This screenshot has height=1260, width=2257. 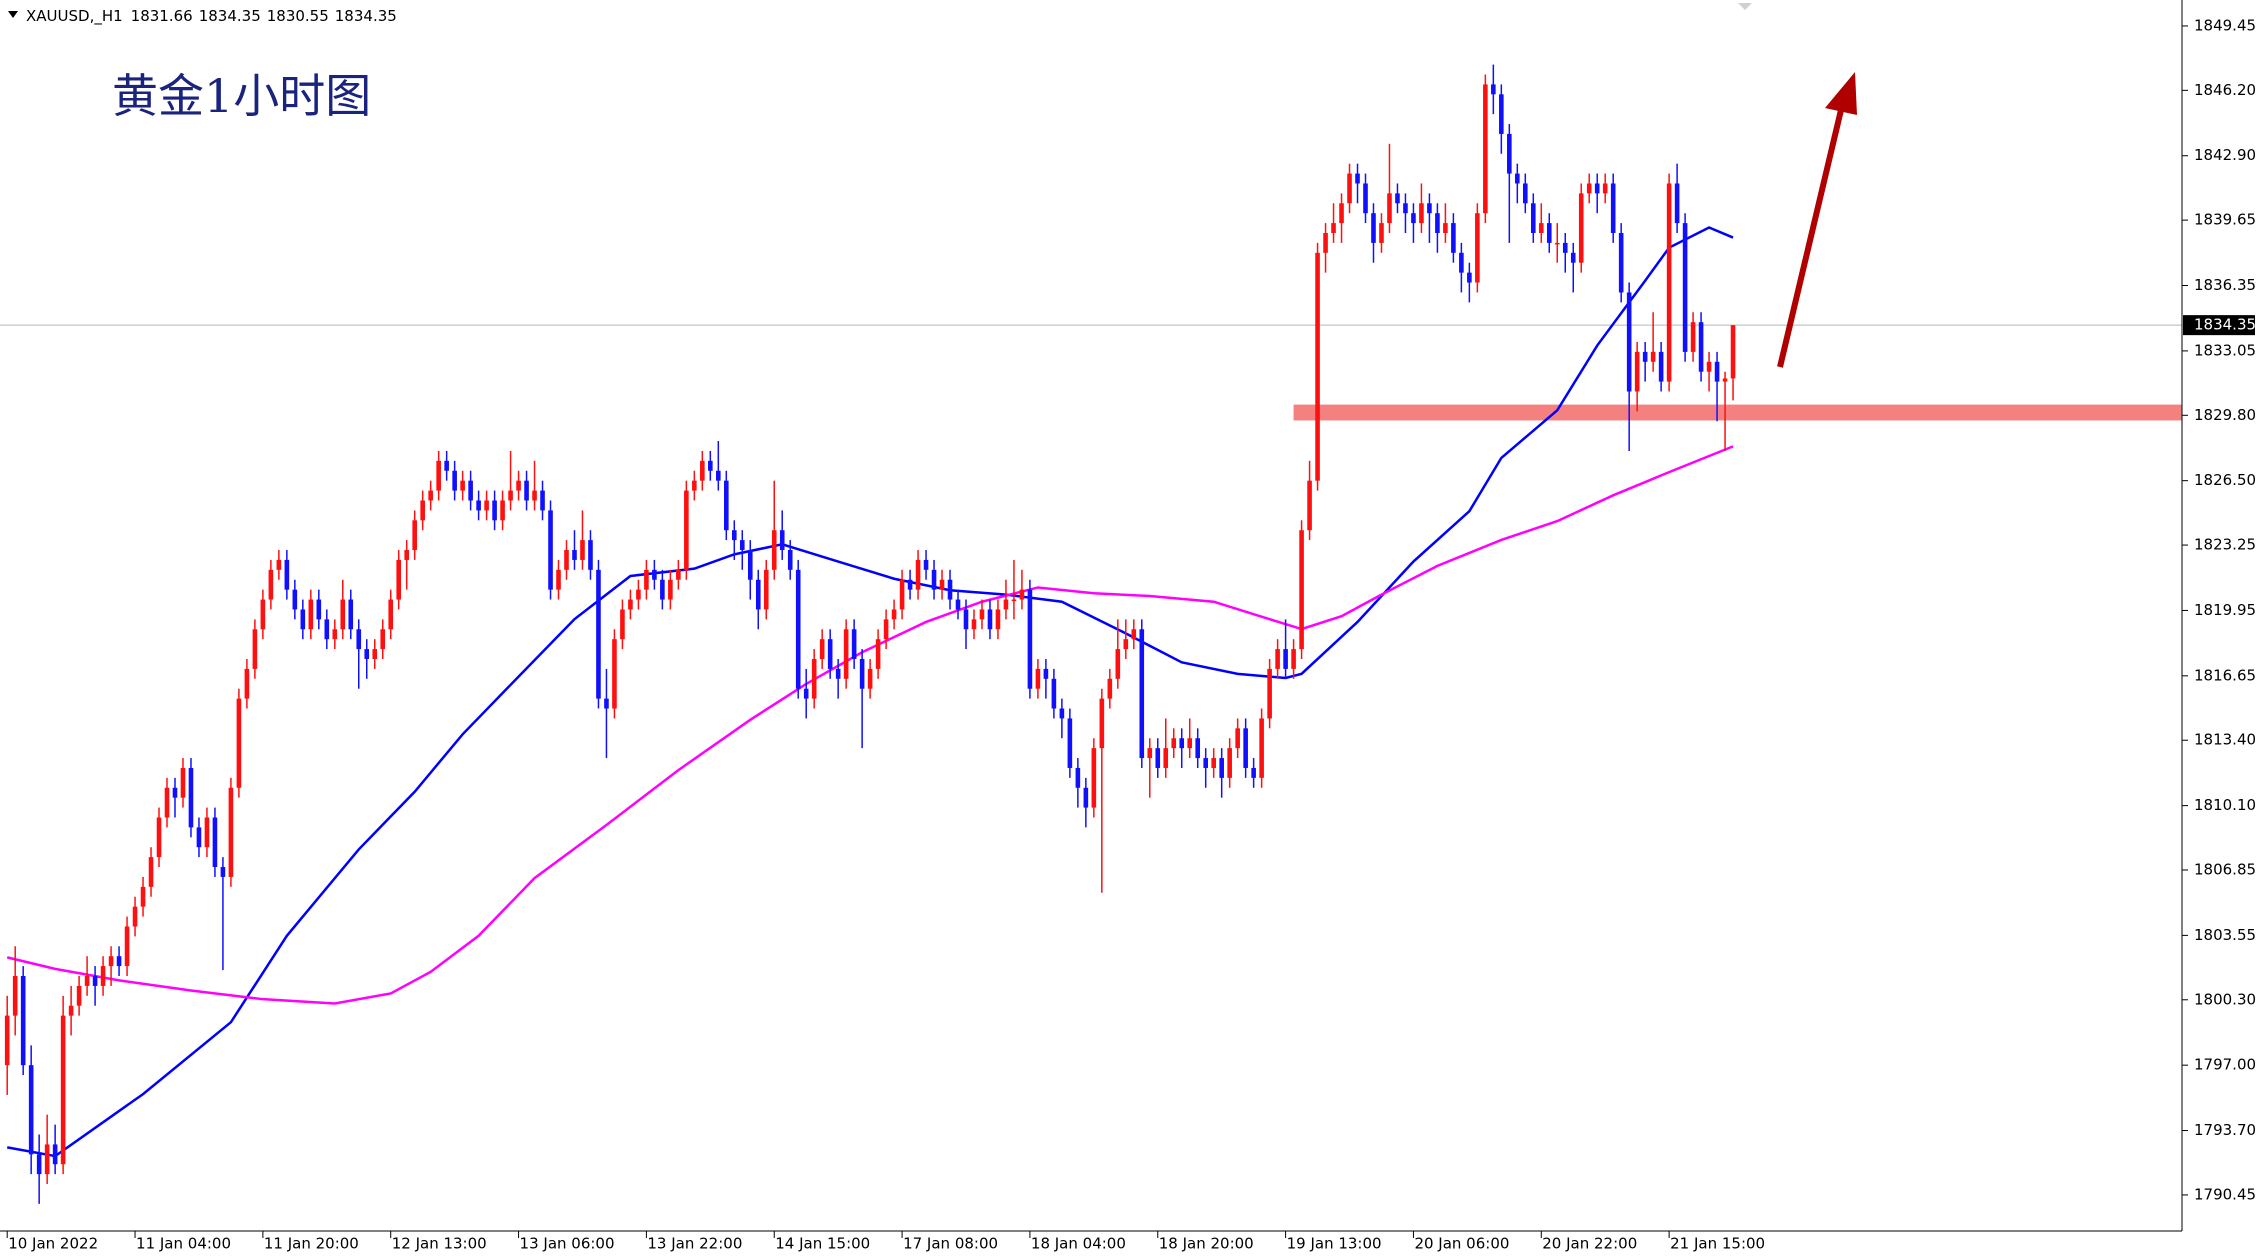 What do you see at coordinates (2225, 325) in the screenshot?
I see `current-price-label: 1834.35` at bounding box center [2225, 325].